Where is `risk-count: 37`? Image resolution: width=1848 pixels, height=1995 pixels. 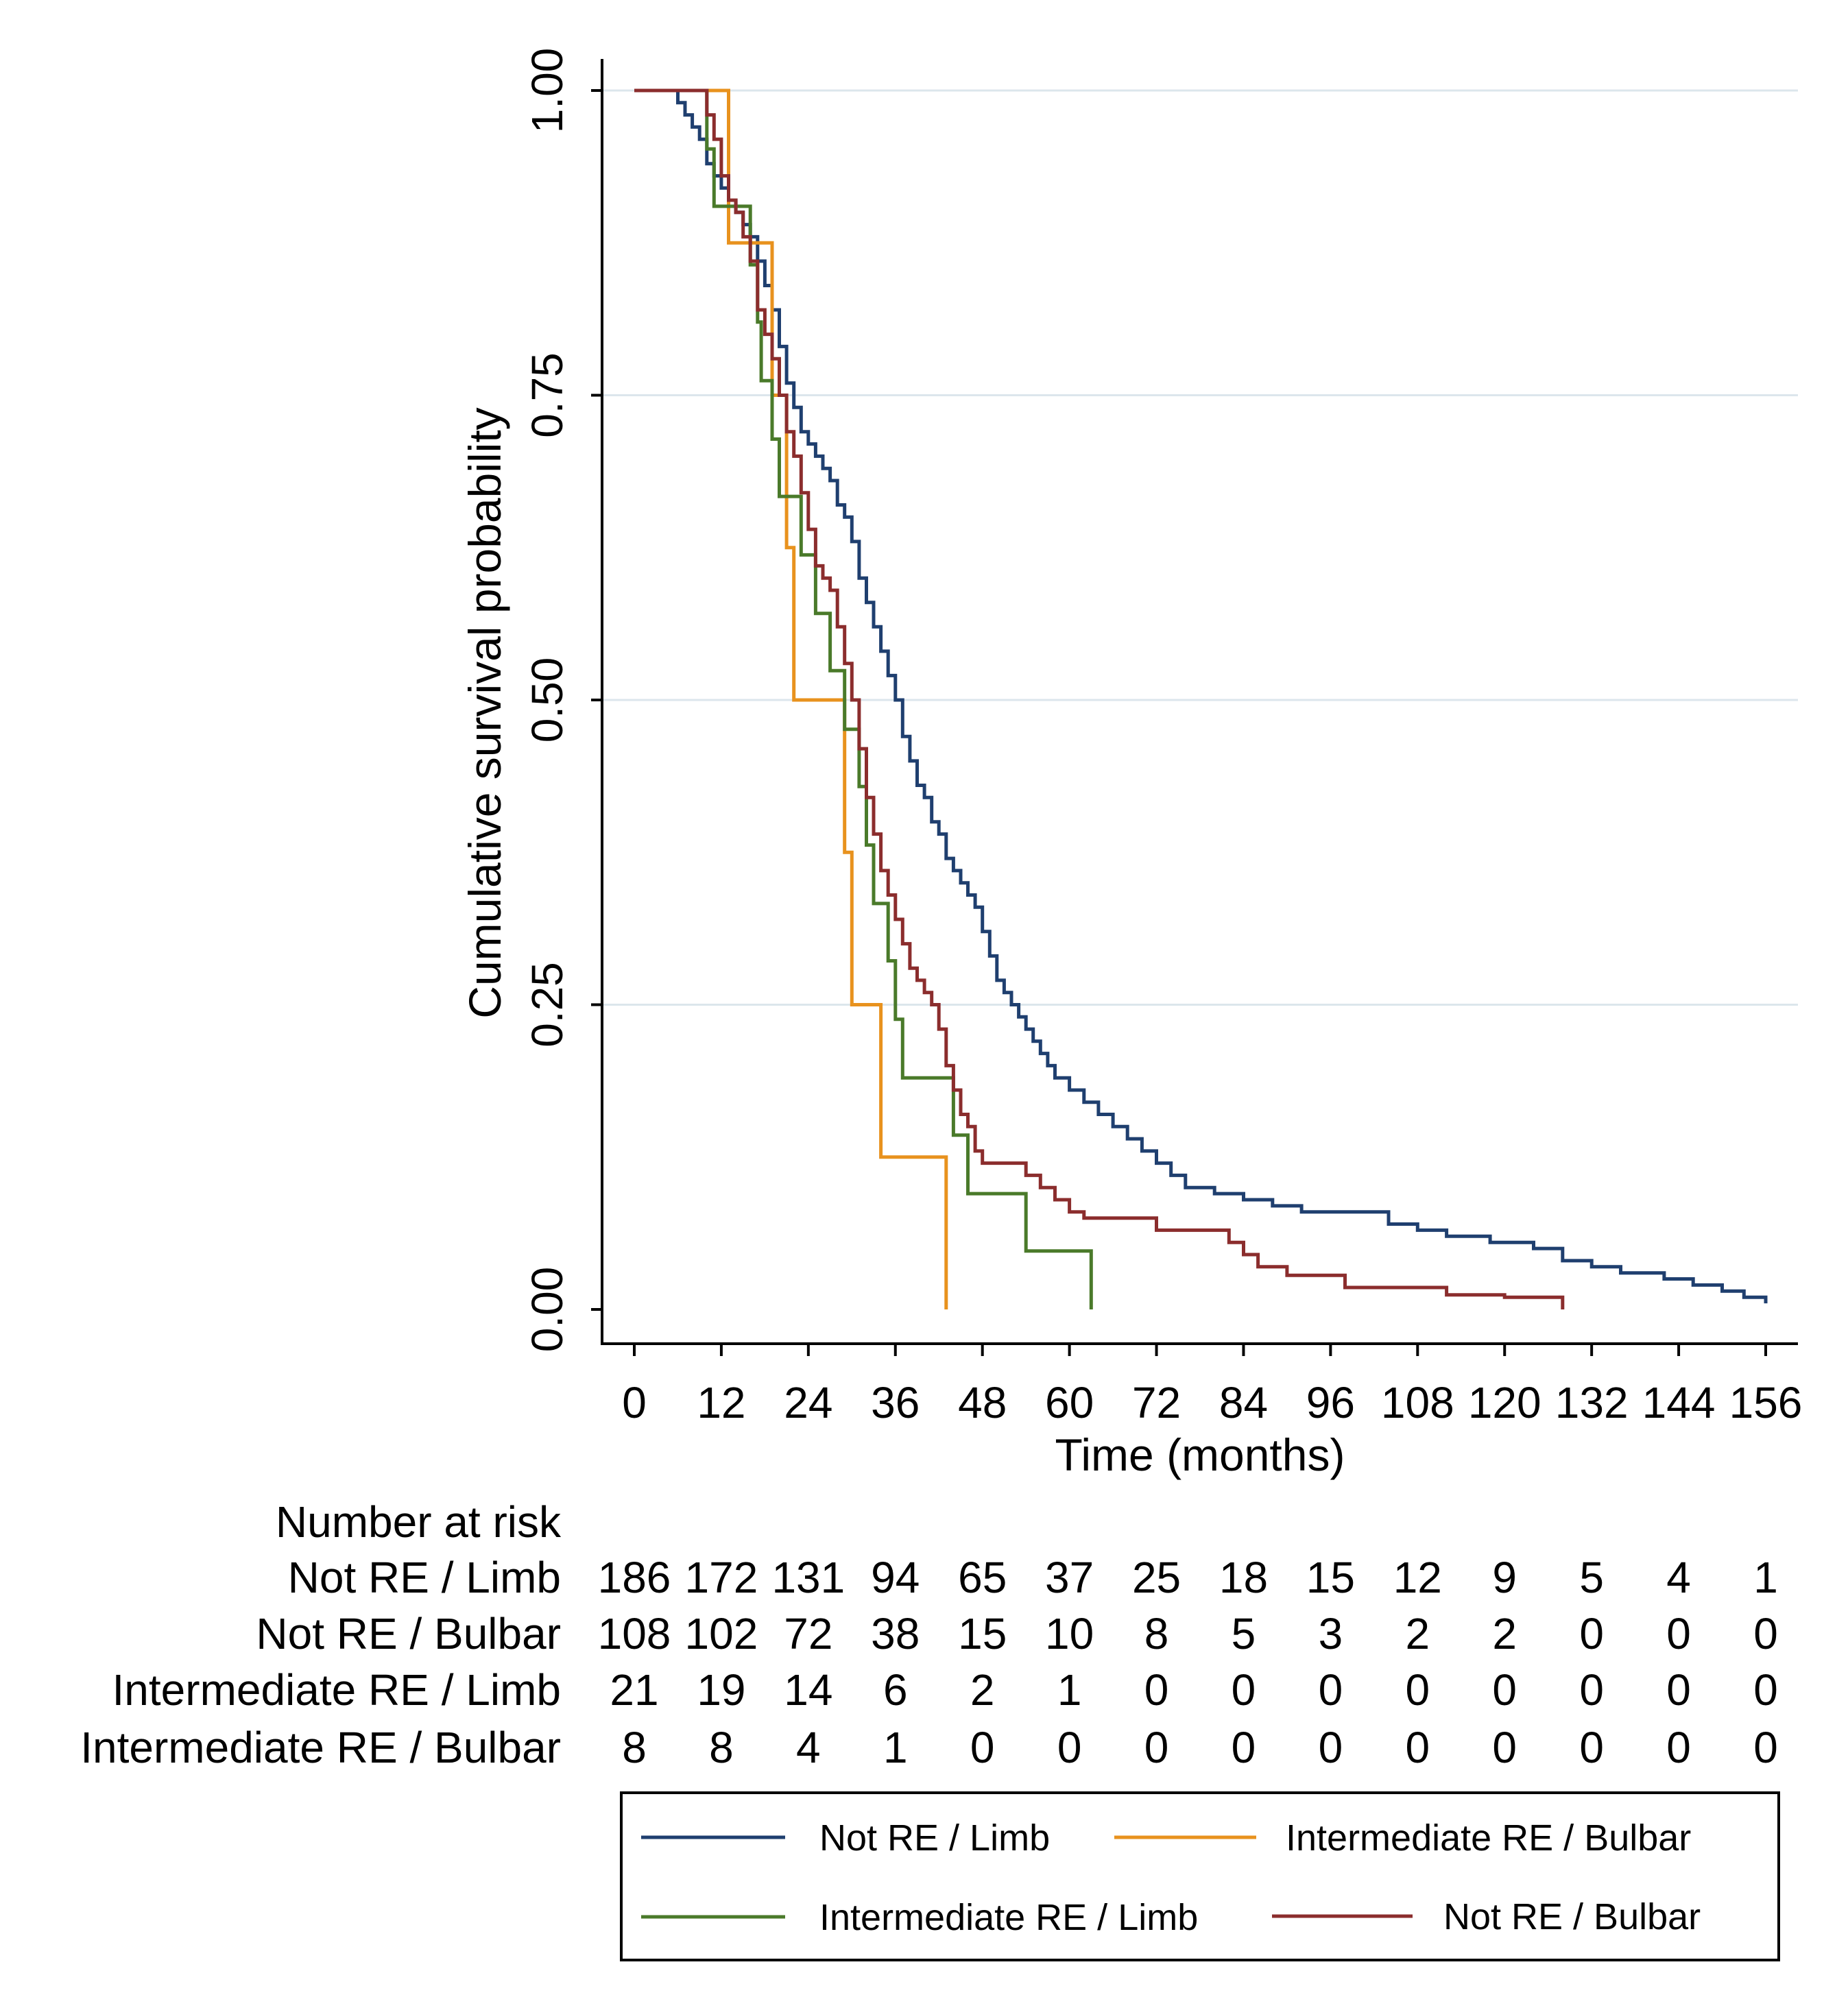 risk-count: 37 is located at coordinates (1069, 1578).